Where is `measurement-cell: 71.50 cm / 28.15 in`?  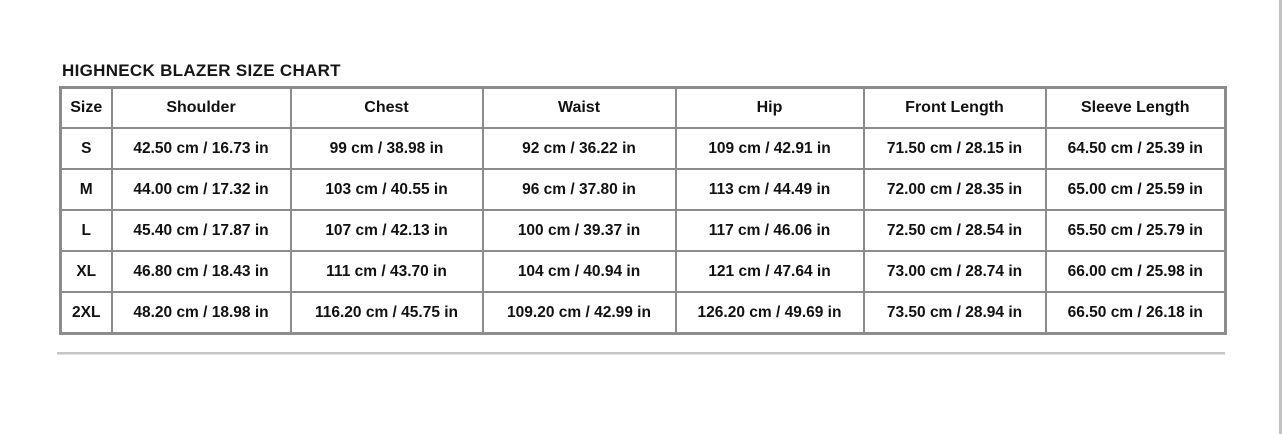 measurement-cell: 71.50 cm / 28.15 in is located at coordinates (954, 148).